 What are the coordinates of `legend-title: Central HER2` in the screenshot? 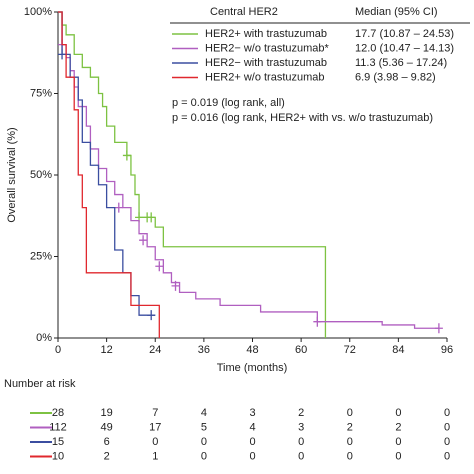 It's located at (244, 12).